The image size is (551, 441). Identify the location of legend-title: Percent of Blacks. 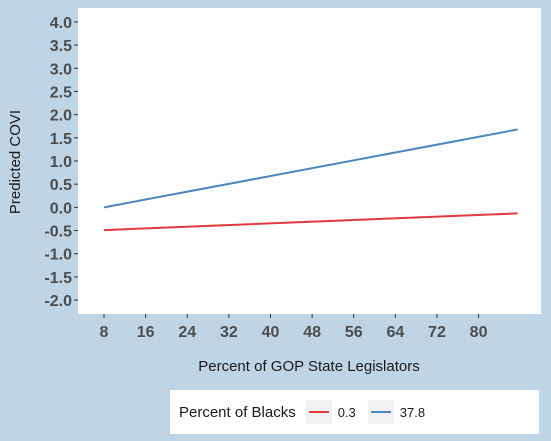
(237, 412).